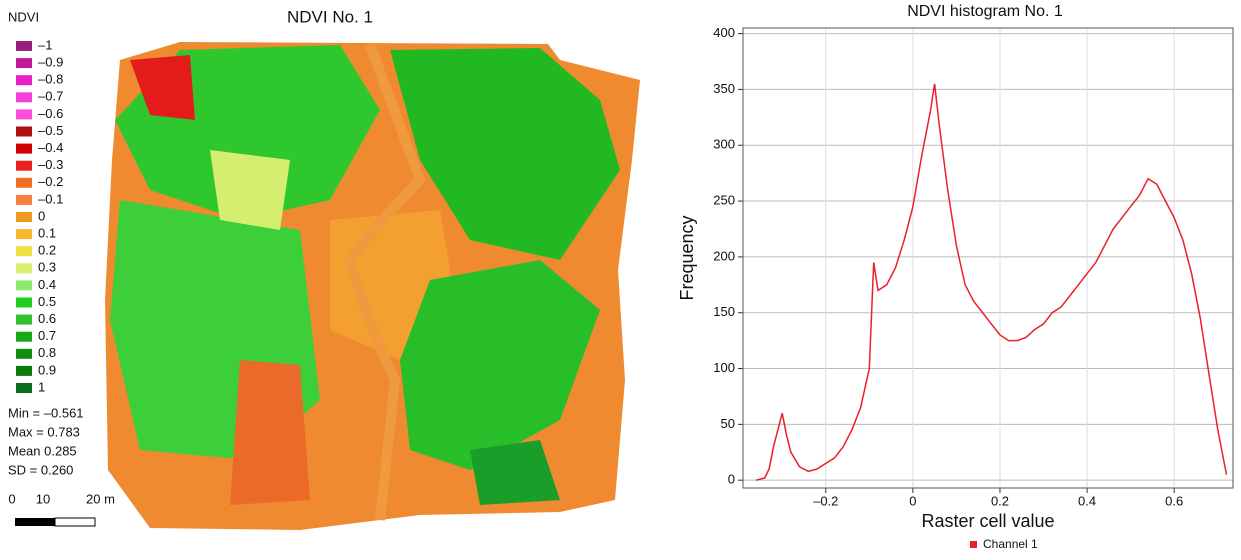  I want to click on legend-label: Channel 1, so click(1010, 544).